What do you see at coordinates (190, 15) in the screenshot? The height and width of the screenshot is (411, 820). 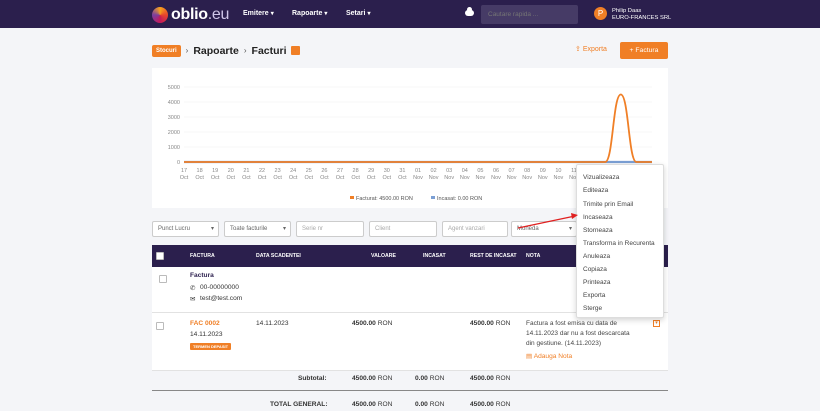 I see `oblio-logo: oblio.eu` at bounding box center [190, 15].